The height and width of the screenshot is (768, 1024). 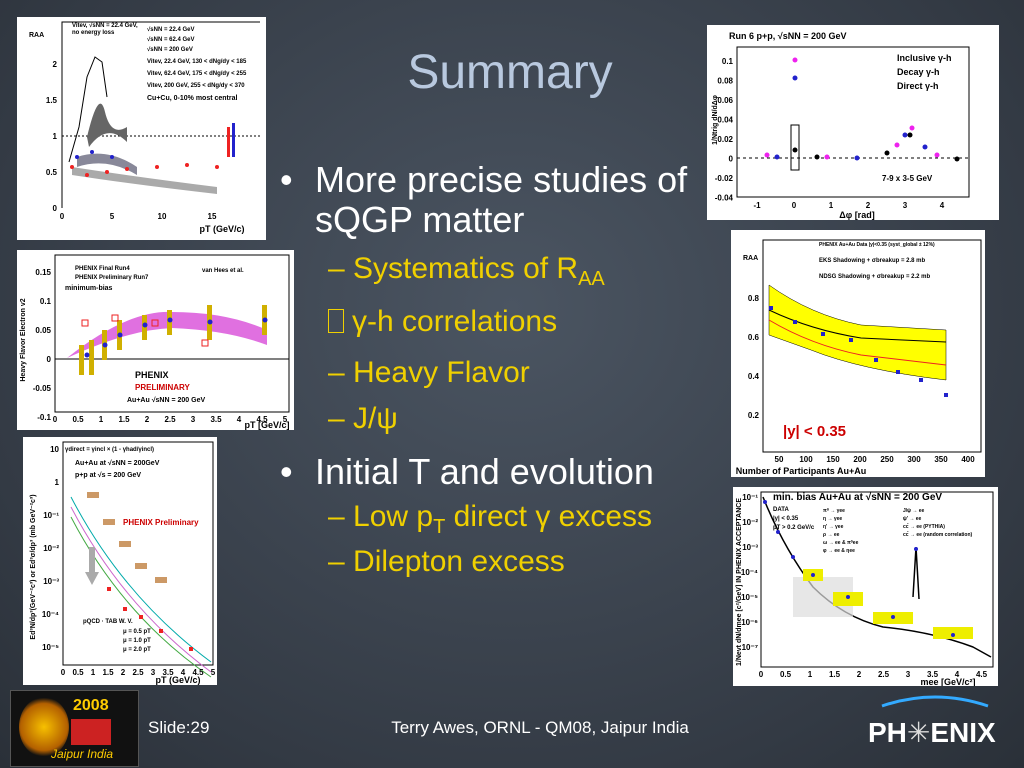 What do you see at coordinates (108, 622) in the screenshot?
I see `legend-text: pQCD · TAB W. V.` at bounding box center [108, 622].